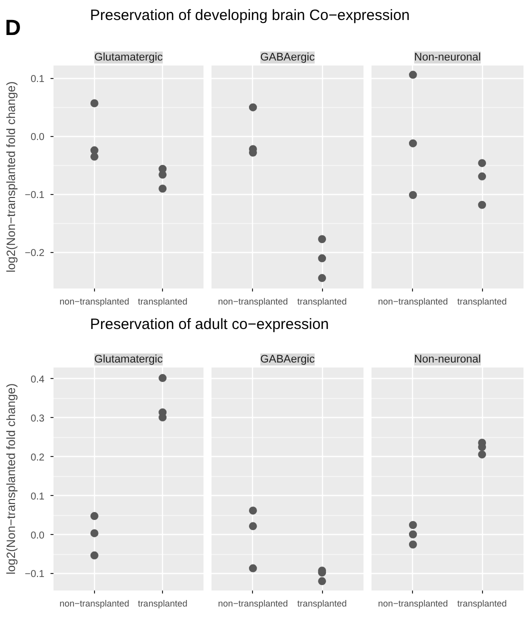 Image resolution: width=529 pixels, height=620 pixels. What do you see at coordinates (34, 253) in the screenshot?
I see `y-tick-label: −0.2` at bounding box center [34, 253].